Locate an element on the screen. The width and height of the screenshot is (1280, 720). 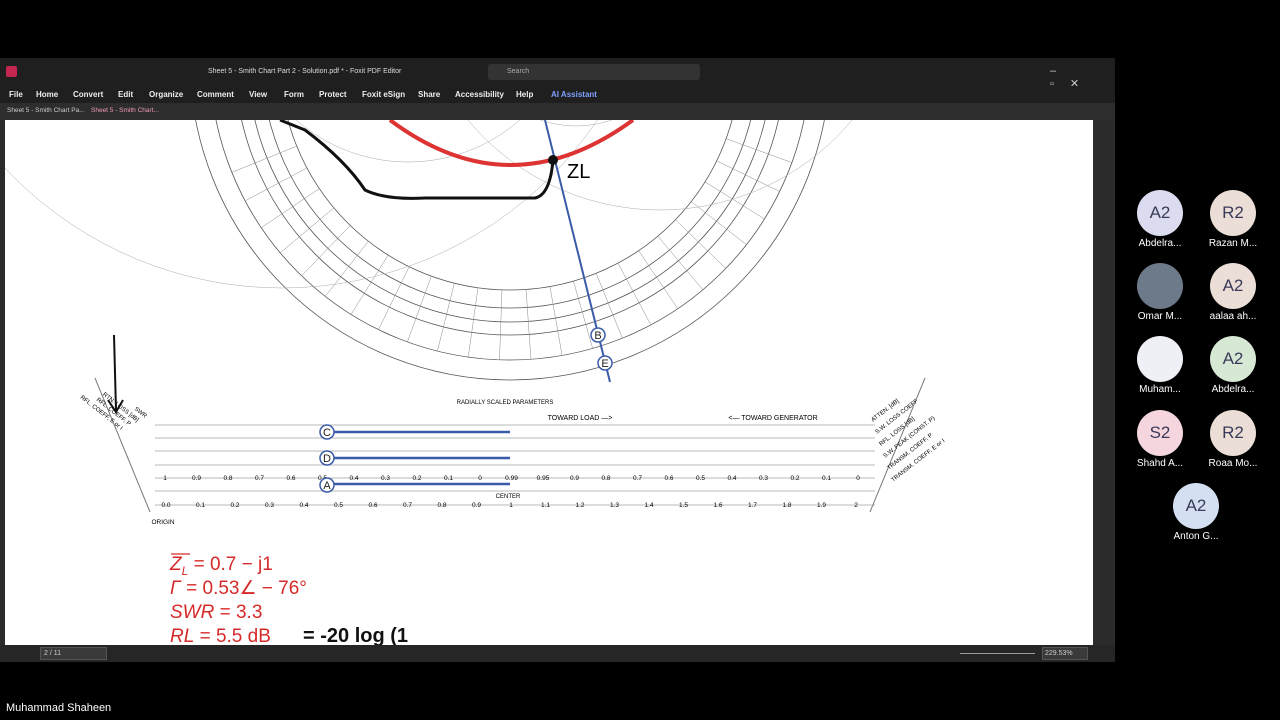
menu-item: Form is located at coordinates (294, 94).